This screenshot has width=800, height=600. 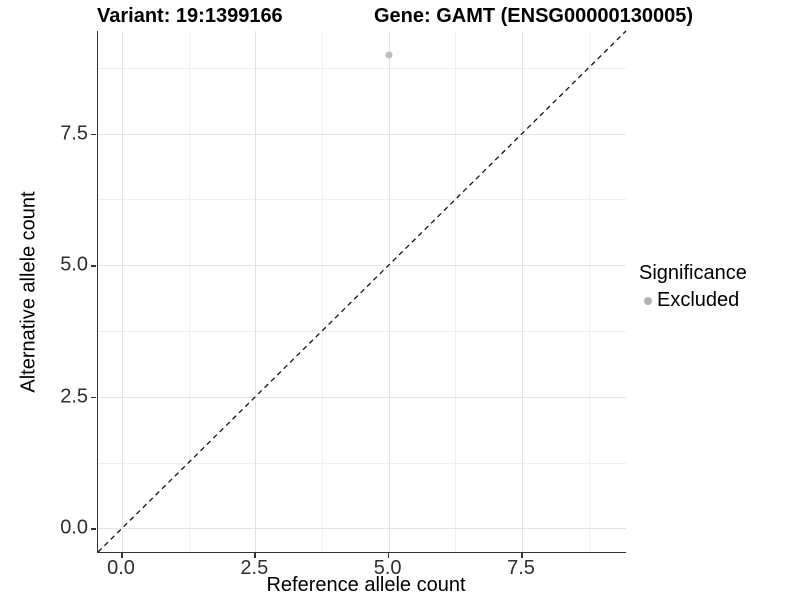 What do you see at coordinates (693, 273) in the screenshot?
I see `legend-title: Significance` at bounding box center [693, 273].